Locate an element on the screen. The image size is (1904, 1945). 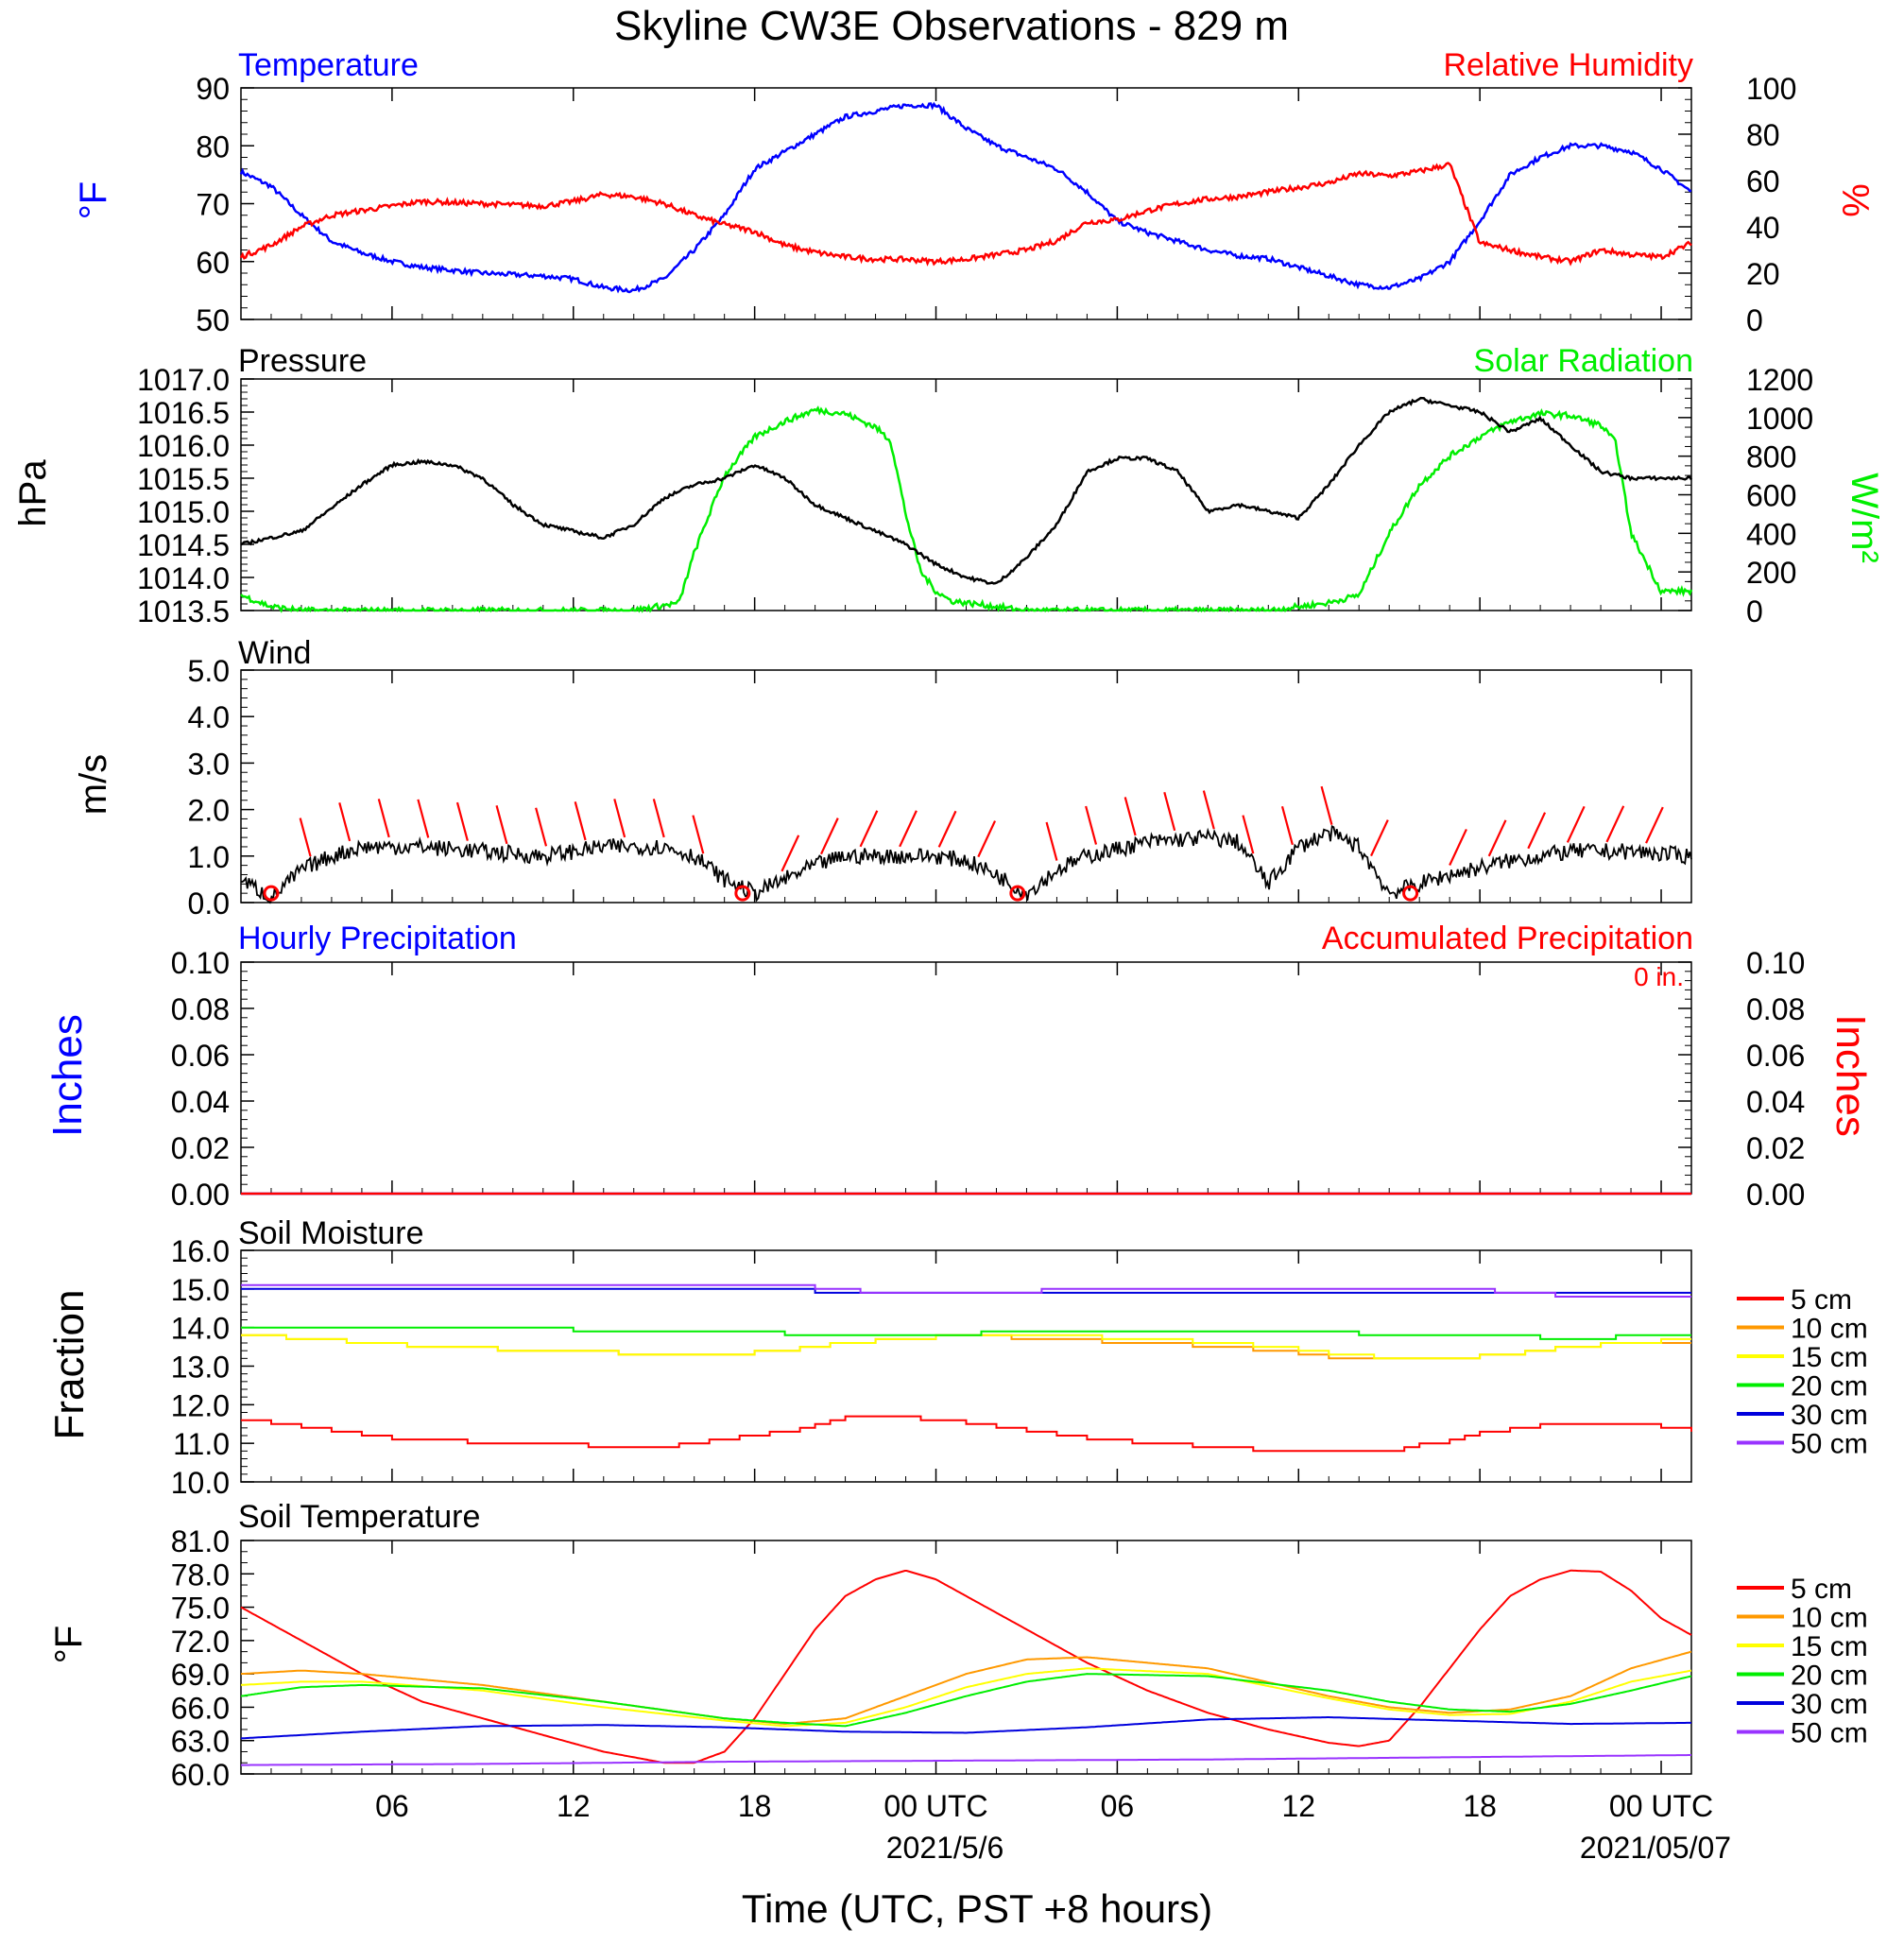
soil-moisture-20cm-line is located at coordinates (966, 1333).